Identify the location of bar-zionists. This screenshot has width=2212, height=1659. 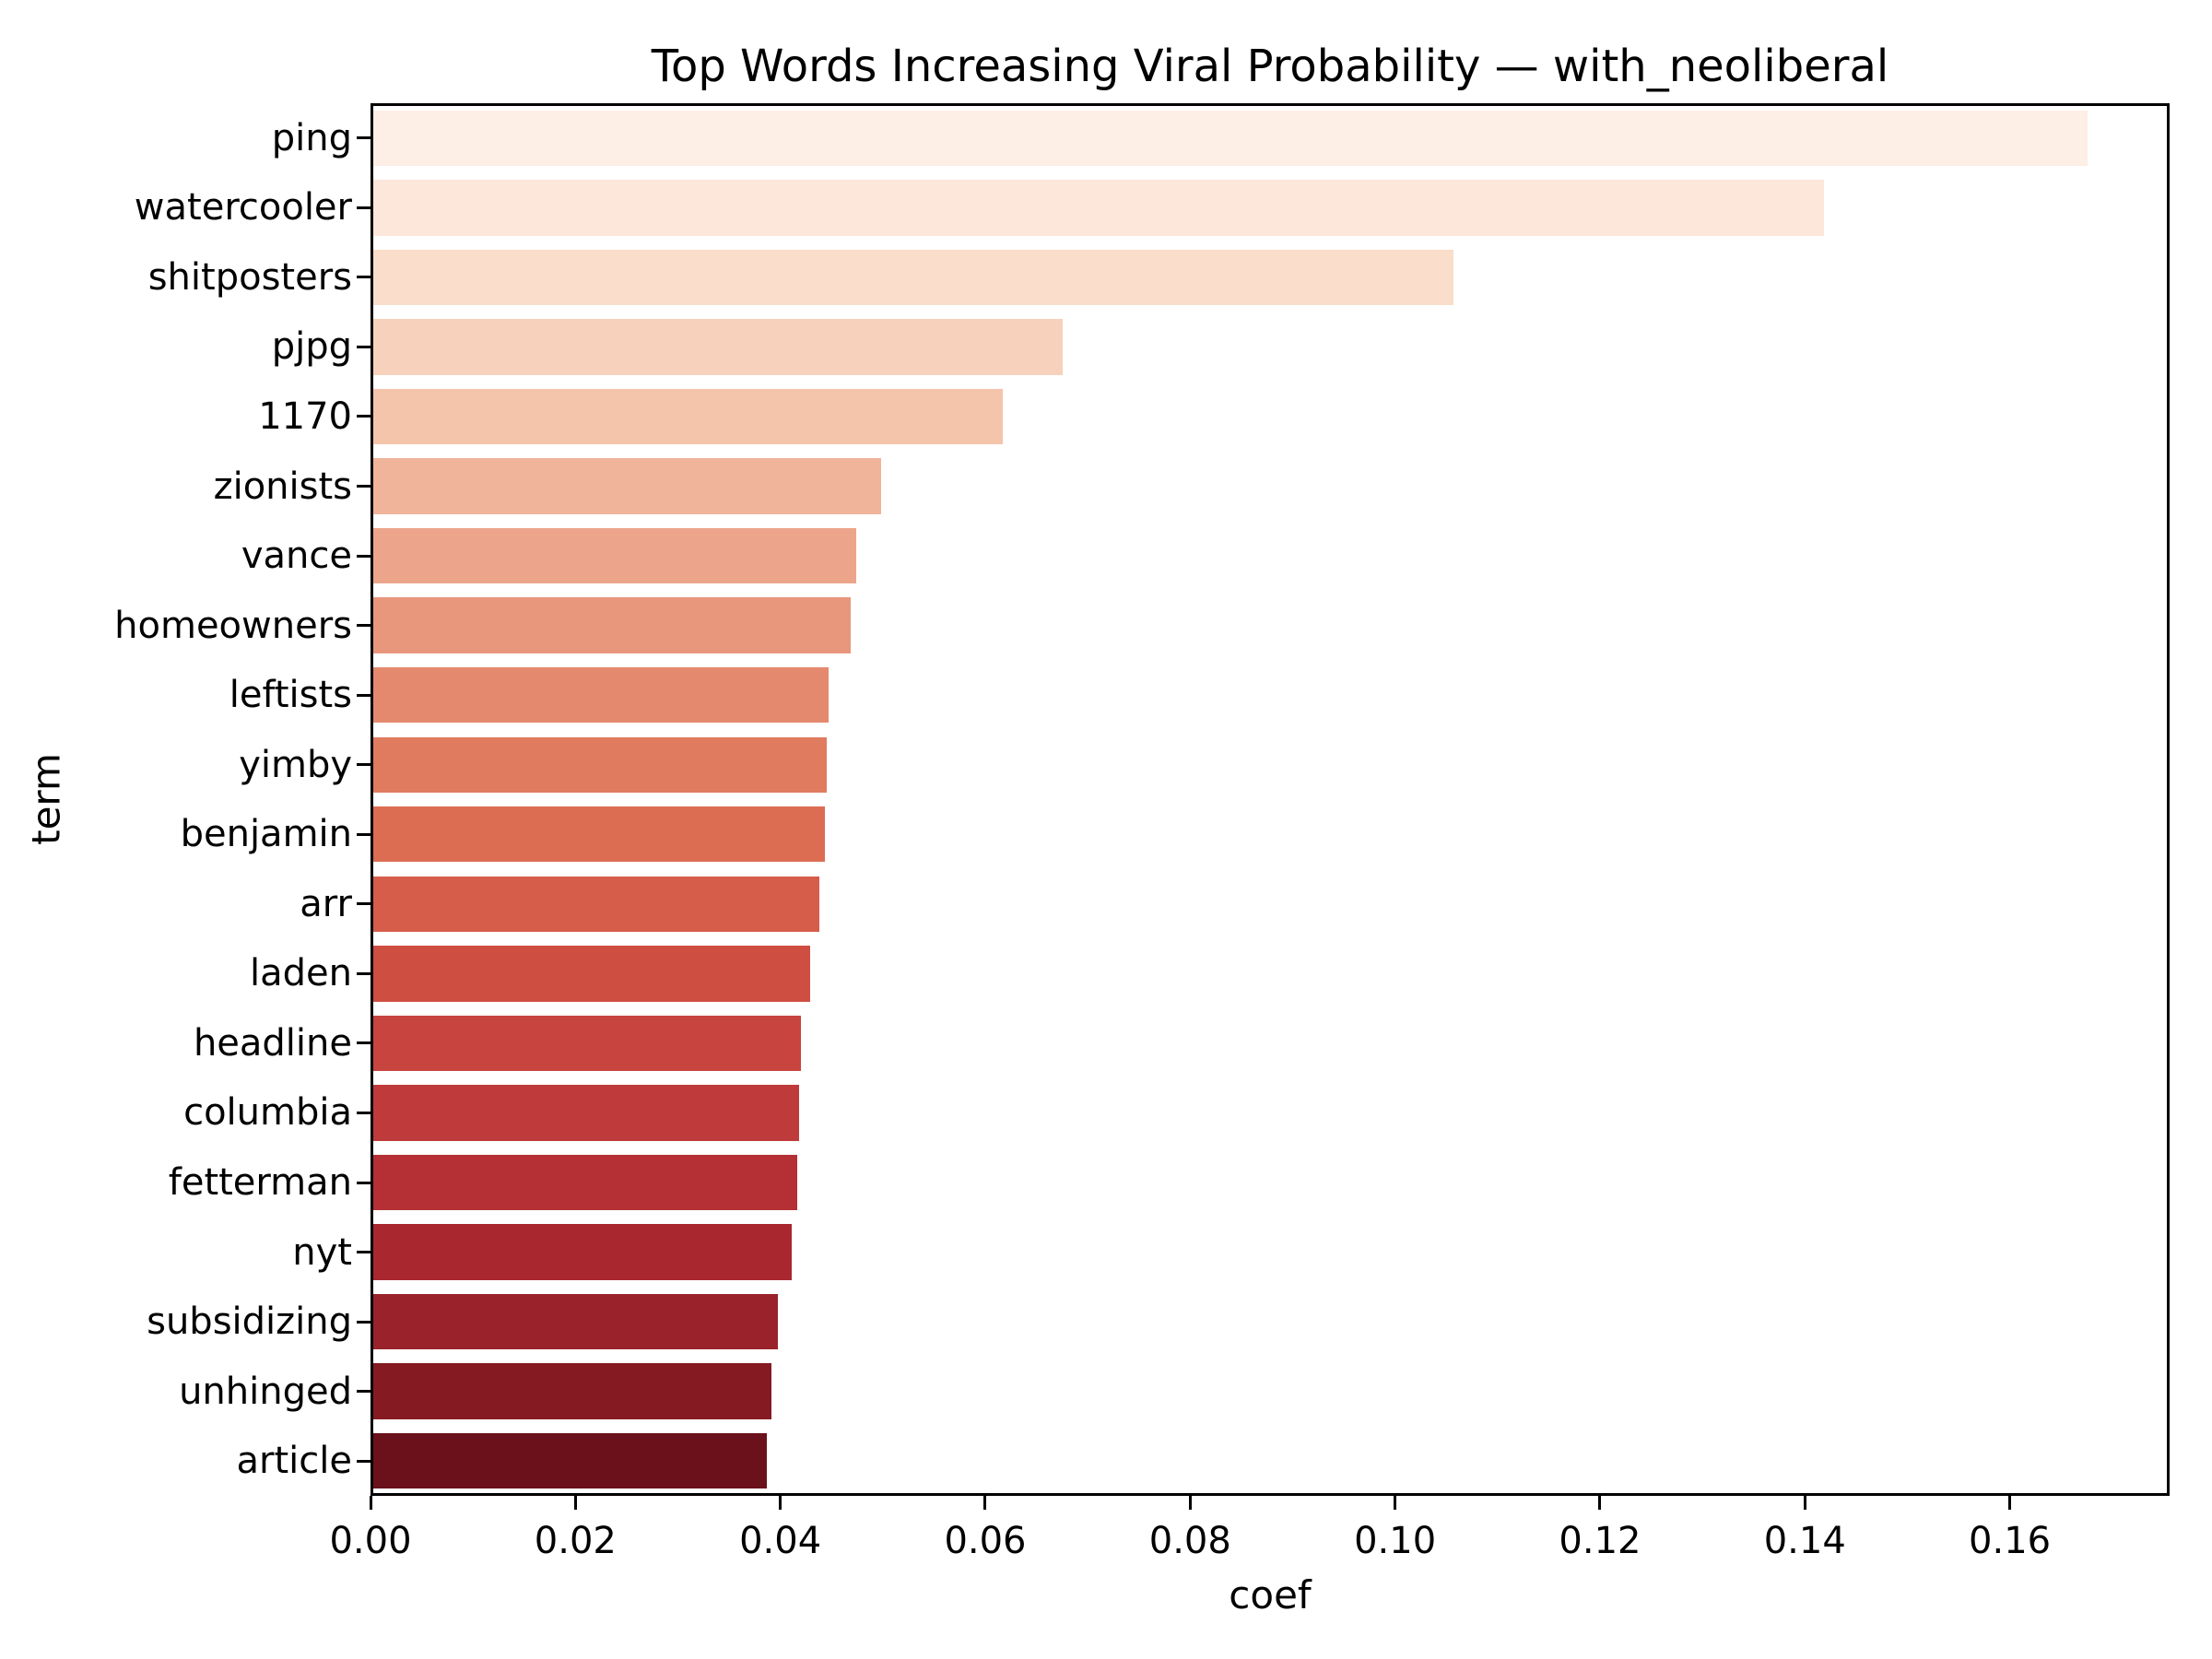
(627, 486).